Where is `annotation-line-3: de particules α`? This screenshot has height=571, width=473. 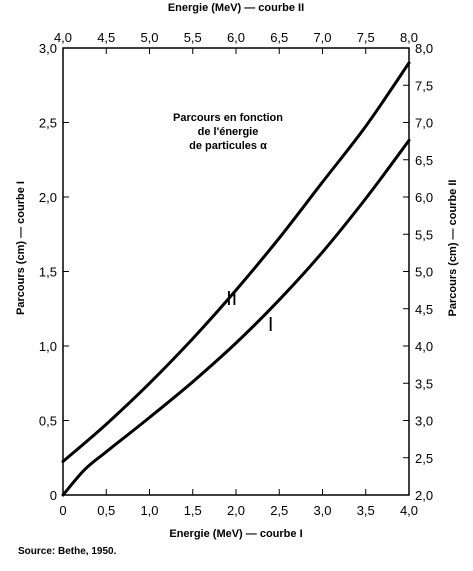
annotation-line-3: de particules α is located at coordinates (228, 146).